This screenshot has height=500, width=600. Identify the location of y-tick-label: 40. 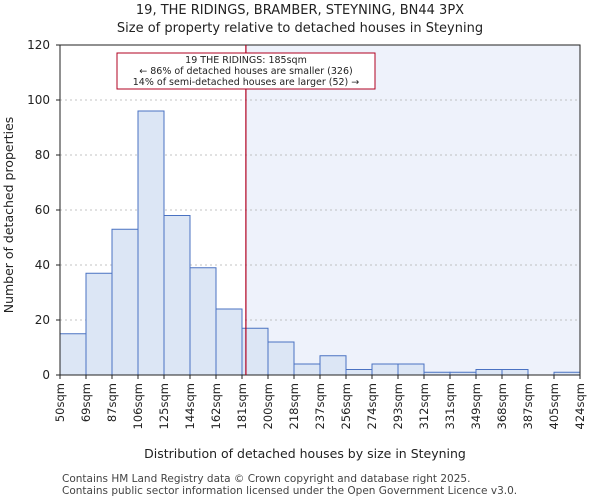
(42, 265).